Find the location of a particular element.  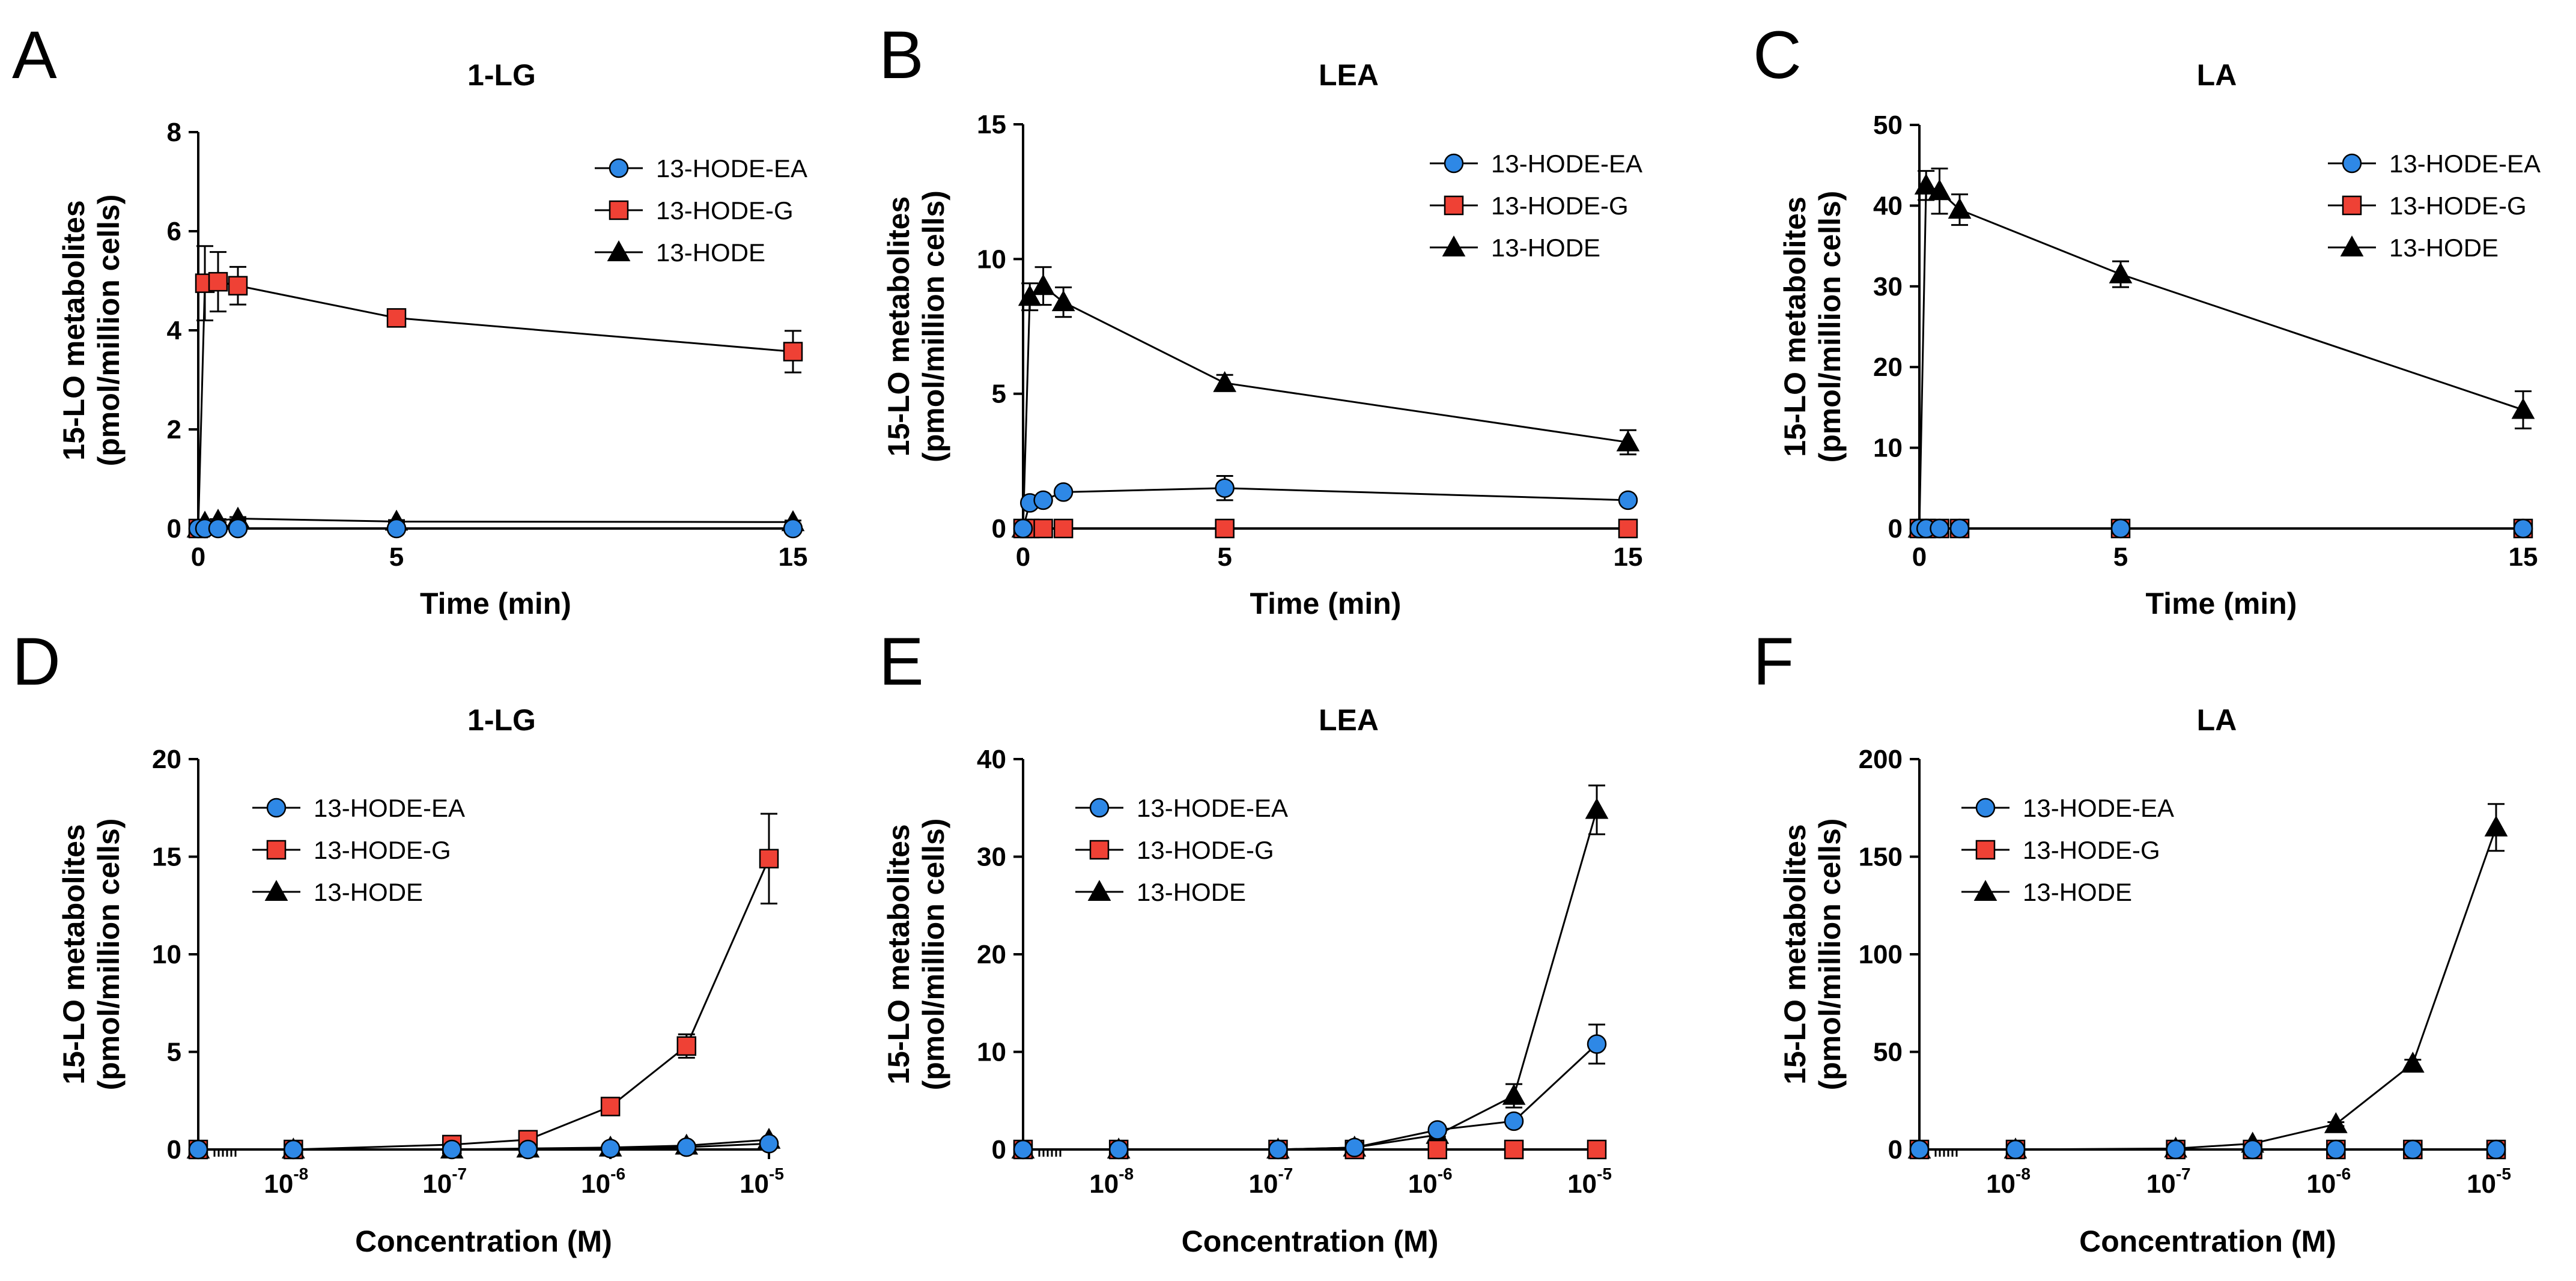

y-tick-label-a: 8 is located at coordinates (174, 132).